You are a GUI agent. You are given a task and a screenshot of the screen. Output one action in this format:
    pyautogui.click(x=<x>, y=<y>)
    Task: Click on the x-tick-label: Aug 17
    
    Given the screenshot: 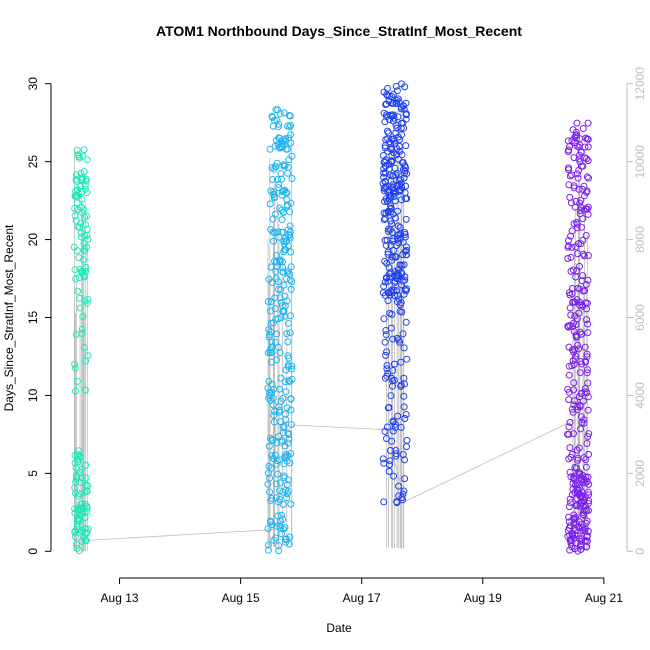 What is the action you would take?
    pyautogui.click(x=362, y=598)
    